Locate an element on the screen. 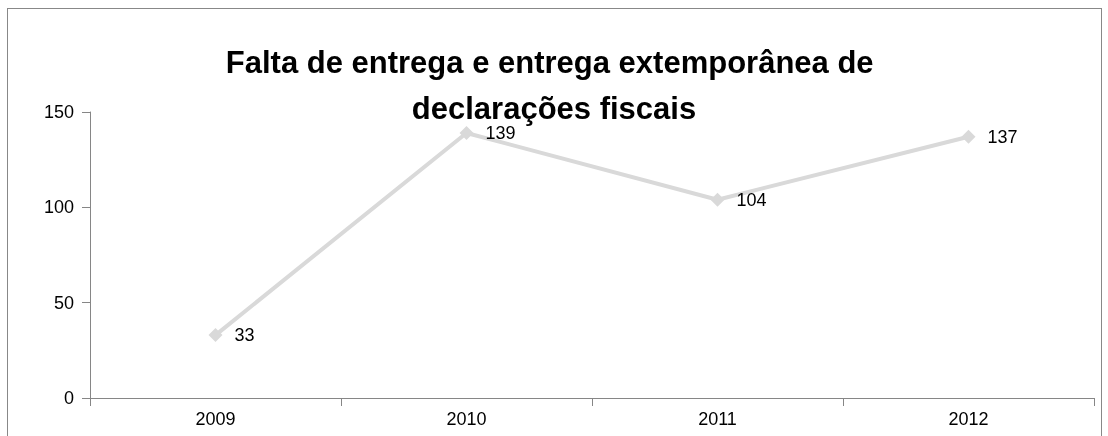  y-tick-label: 150 is located at coordinates (58, 112).